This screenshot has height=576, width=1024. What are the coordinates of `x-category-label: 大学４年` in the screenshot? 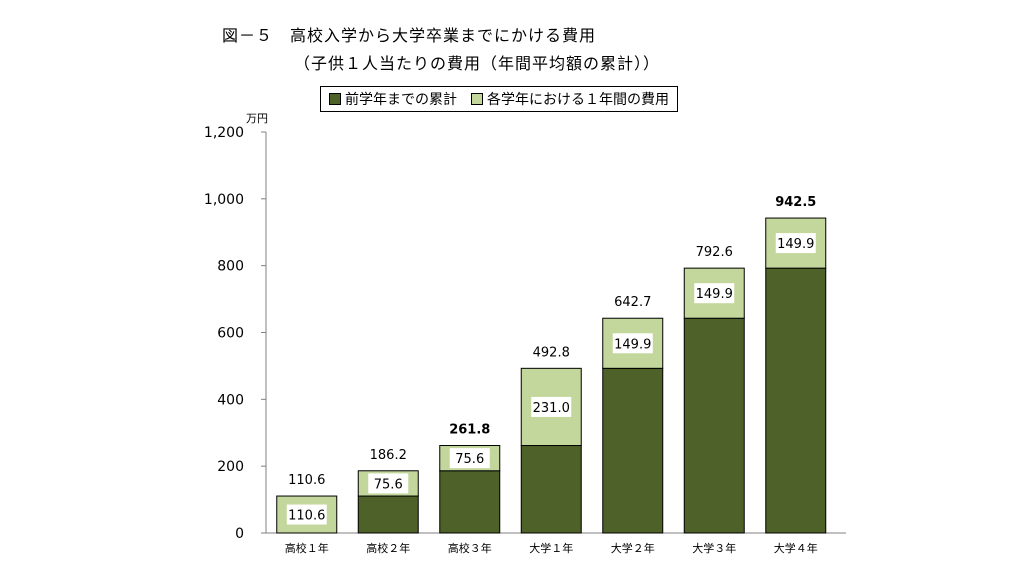 It's located at (796, 548).